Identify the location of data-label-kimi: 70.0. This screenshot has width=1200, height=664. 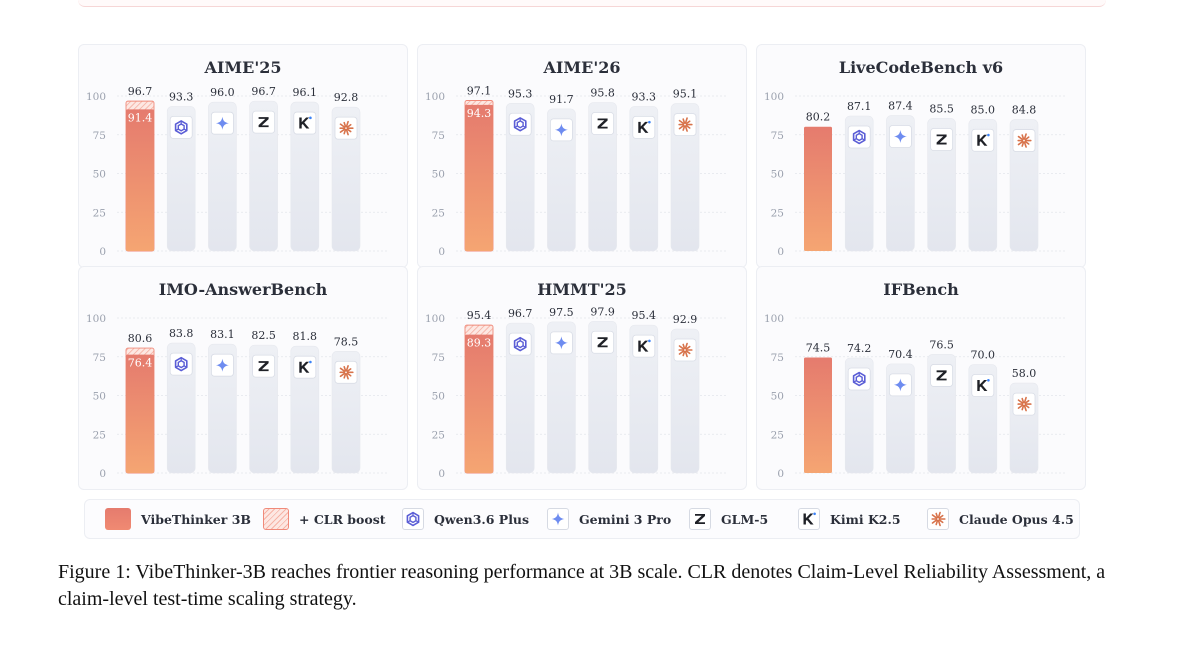
(983, 355).